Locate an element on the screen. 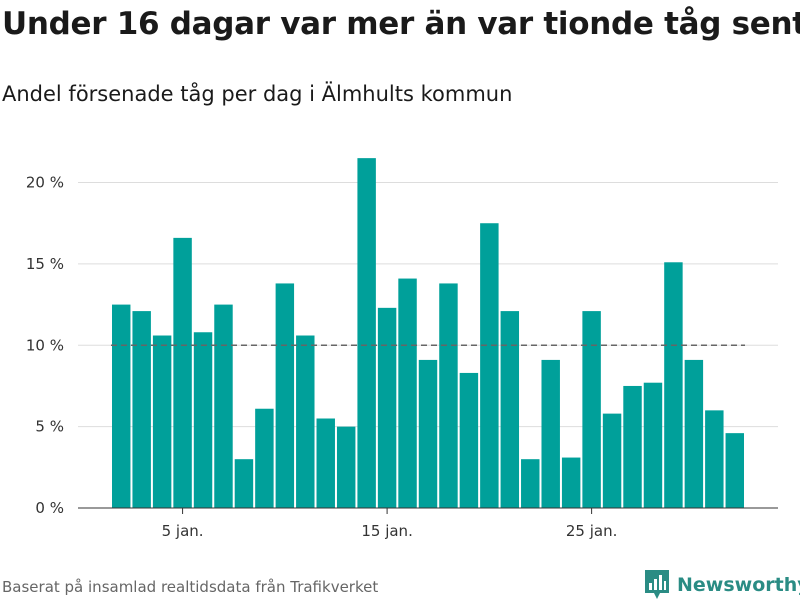  y-tick-label: 15 % is located at coordinates (45, 264).